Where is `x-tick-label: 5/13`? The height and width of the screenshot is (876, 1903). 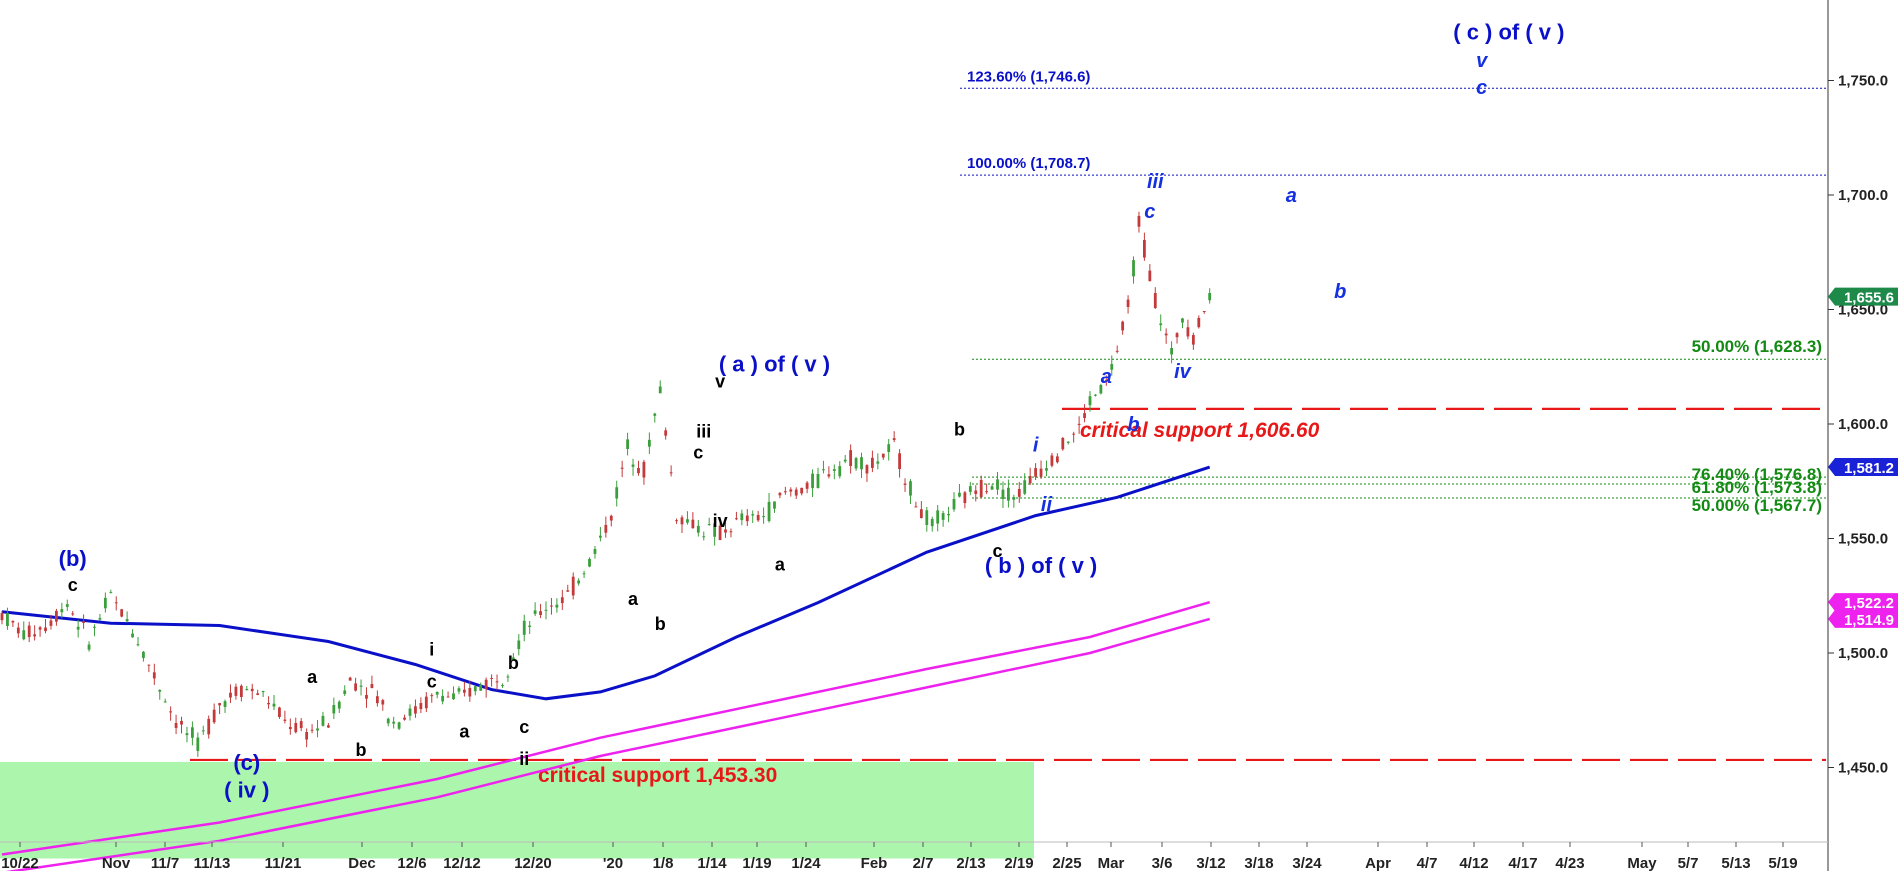 x-tick-label: 5/13 is located at coordinates (1735, 863).